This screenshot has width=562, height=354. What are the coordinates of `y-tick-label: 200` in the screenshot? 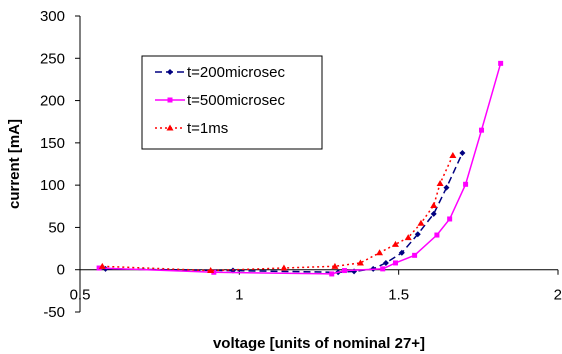 It's located at (52, 101).